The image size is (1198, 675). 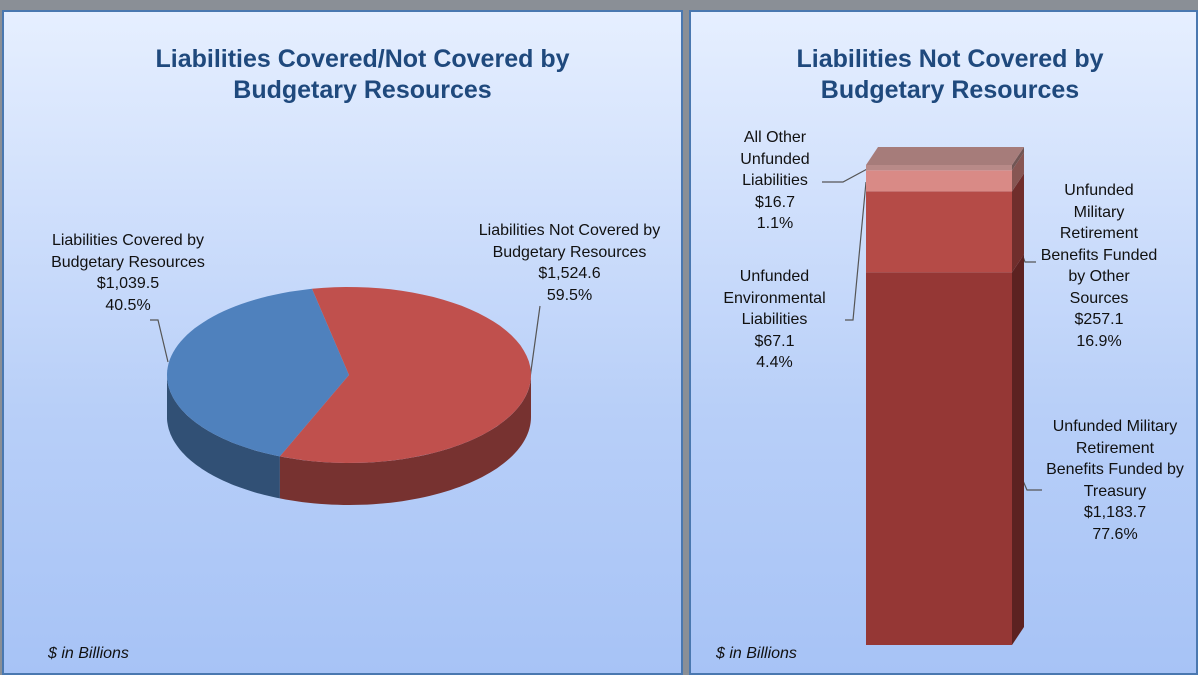 I want to click on label-line: 77.6%, so click(x=1115, y=534).